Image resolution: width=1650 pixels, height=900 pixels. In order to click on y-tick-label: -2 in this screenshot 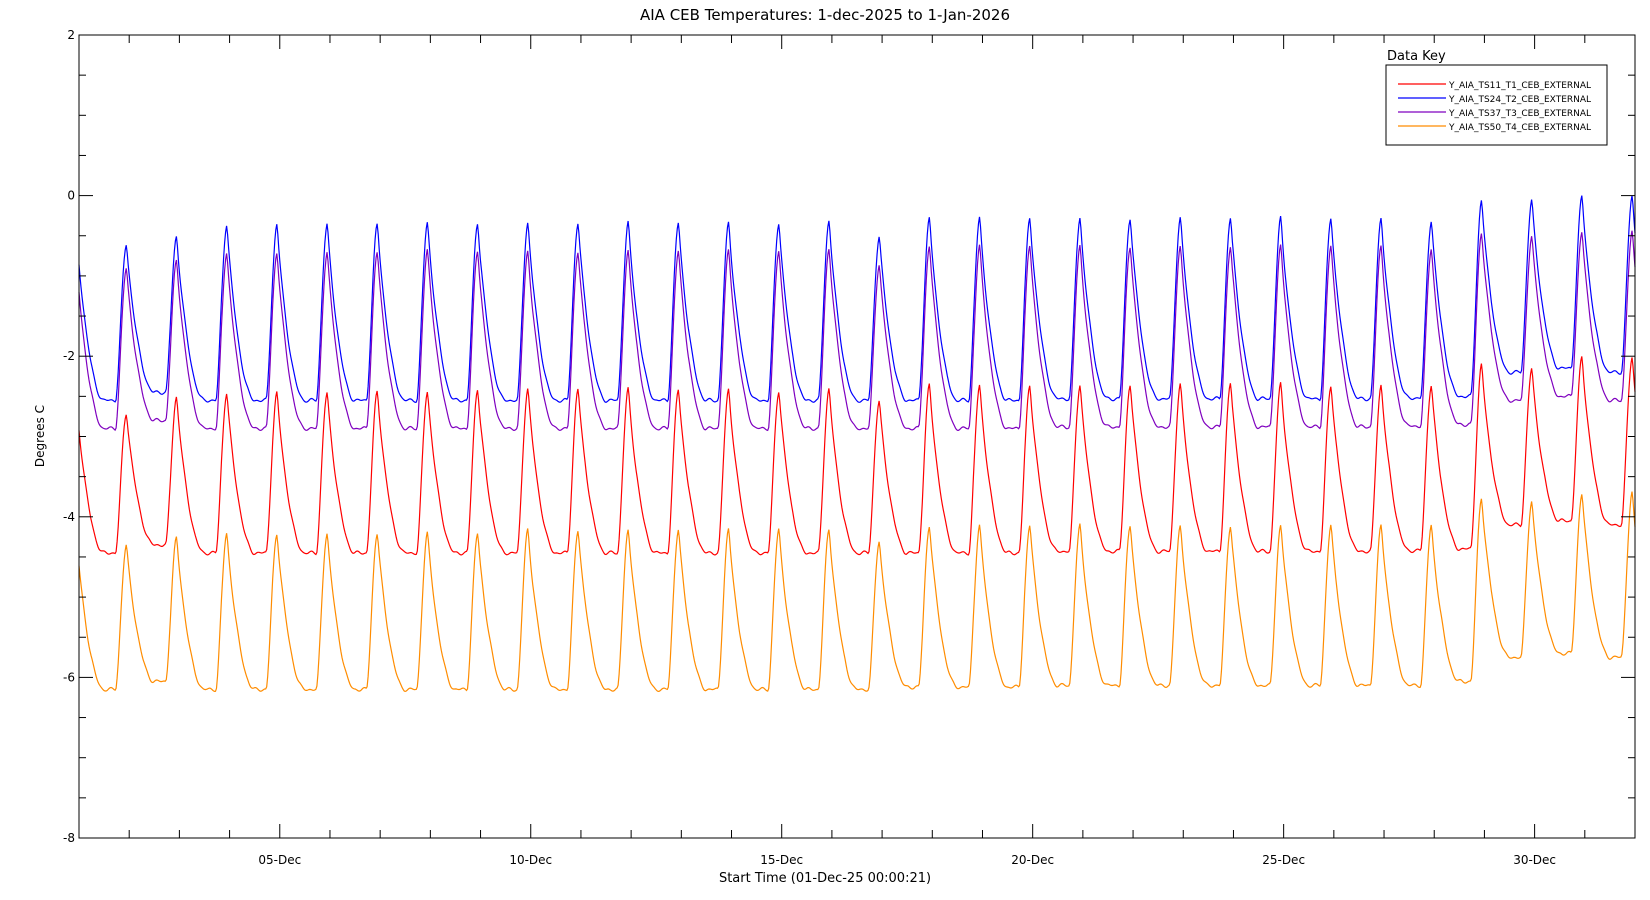, I will do `click(69, 356)`.